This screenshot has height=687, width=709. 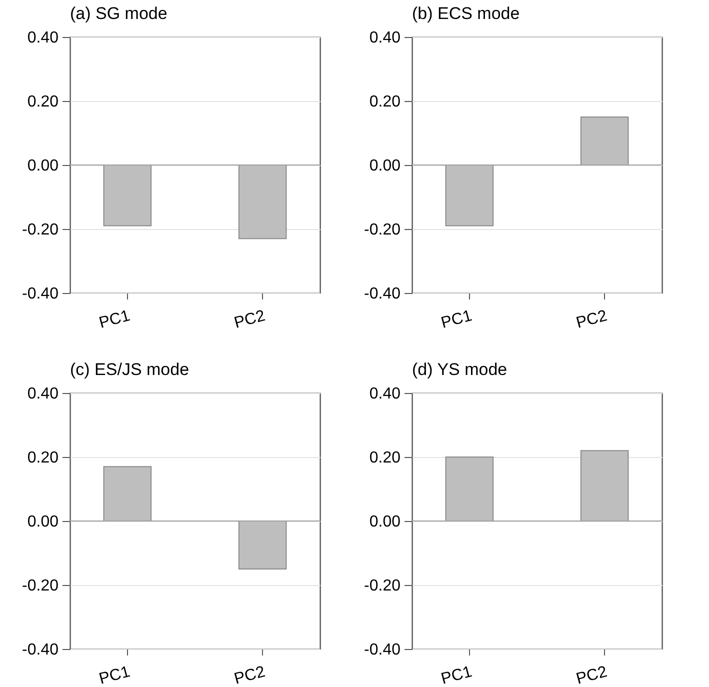 What do you see at coordinates (130, 369) in the screenshot?
I see `chart-title: (c) ES/JS mode` at bounding box center [130, 369].